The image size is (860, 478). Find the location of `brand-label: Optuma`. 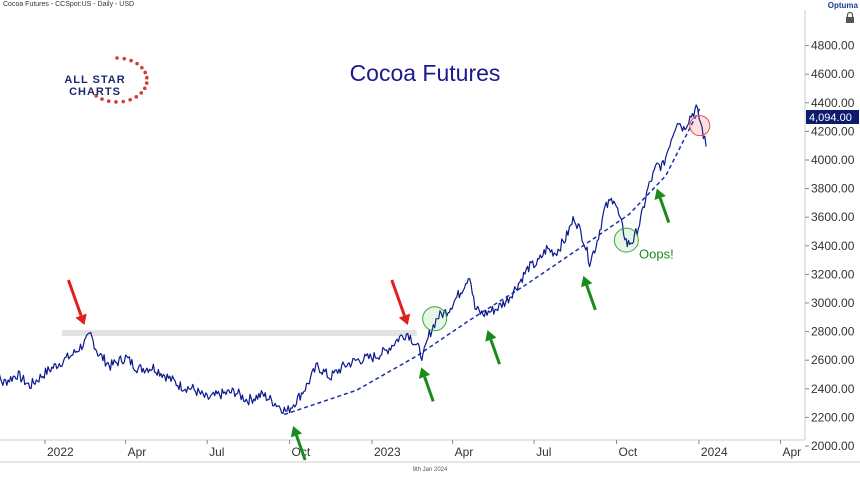

brand-label: Optuma is located at coordinates (842, 5).